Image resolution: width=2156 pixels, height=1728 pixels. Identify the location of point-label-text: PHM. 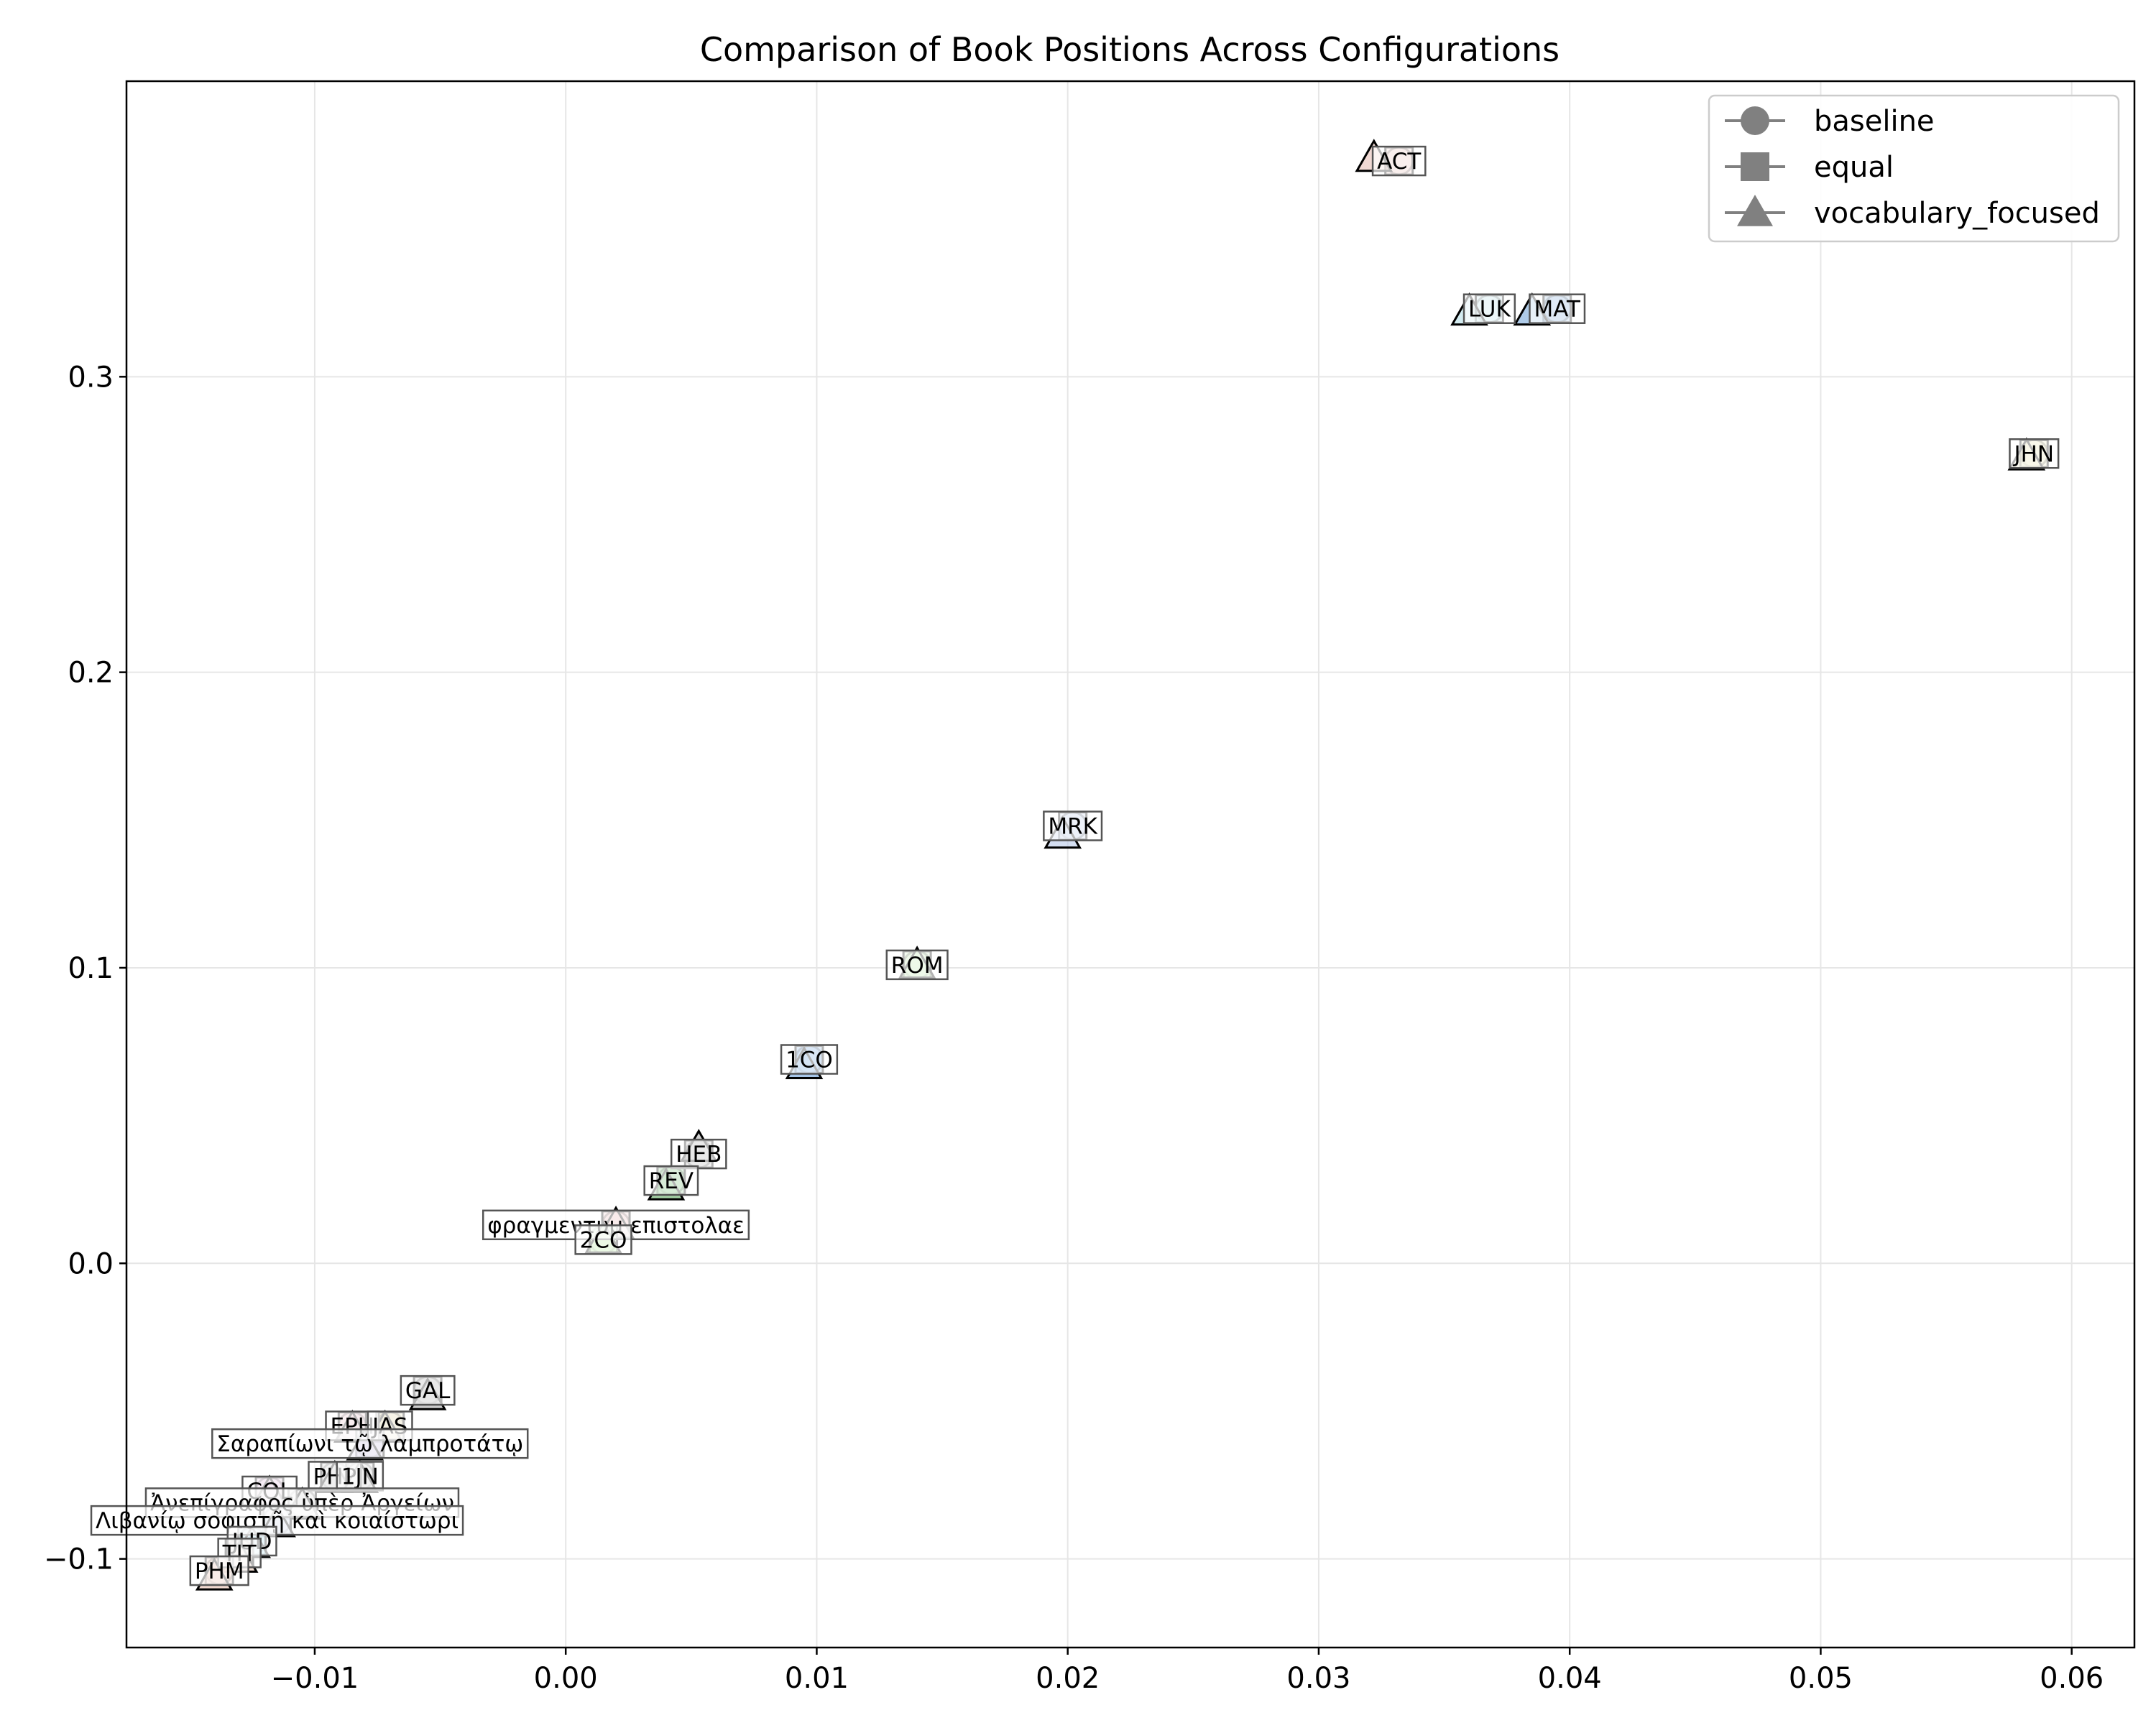
(219, 1571).